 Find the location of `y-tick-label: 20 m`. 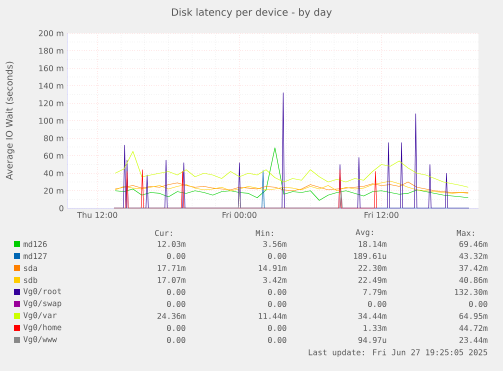

y-tick-label: 20 m is located at coordinates (54, 191).